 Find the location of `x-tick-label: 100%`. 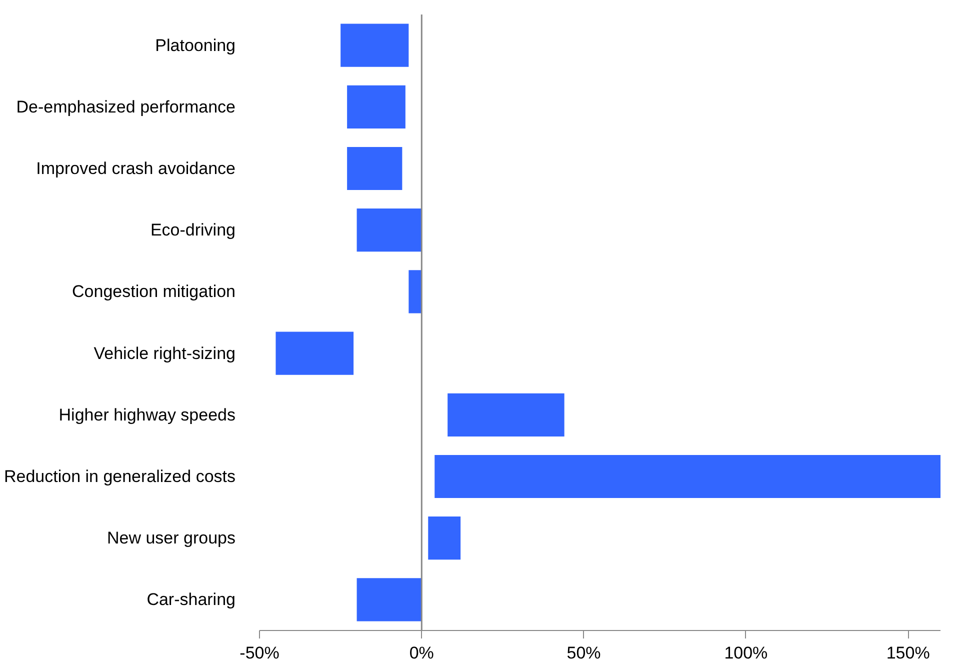

x-tick-label: 100% is located at coordinates (746, 653).